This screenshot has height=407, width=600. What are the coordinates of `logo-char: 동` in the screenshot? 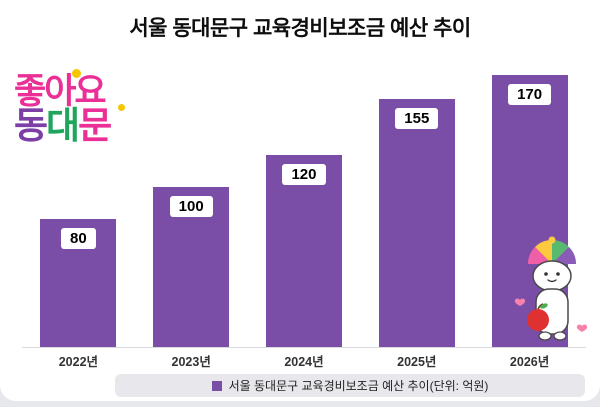 It's located at (31, 125).